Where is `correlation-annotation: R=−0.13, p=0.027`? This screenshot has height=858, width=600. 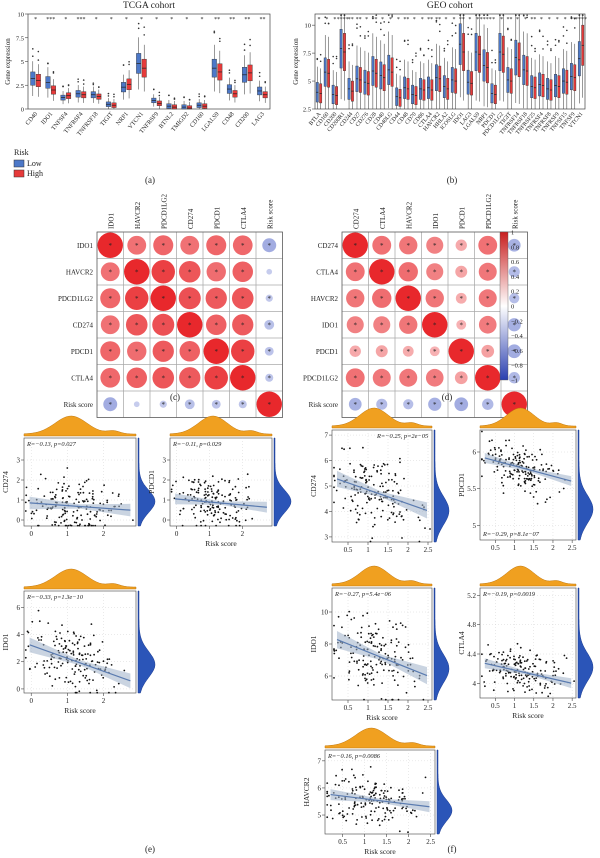 correlation-annotation: R=−0.13, p=0.027 is located at coordinates (51, 444).